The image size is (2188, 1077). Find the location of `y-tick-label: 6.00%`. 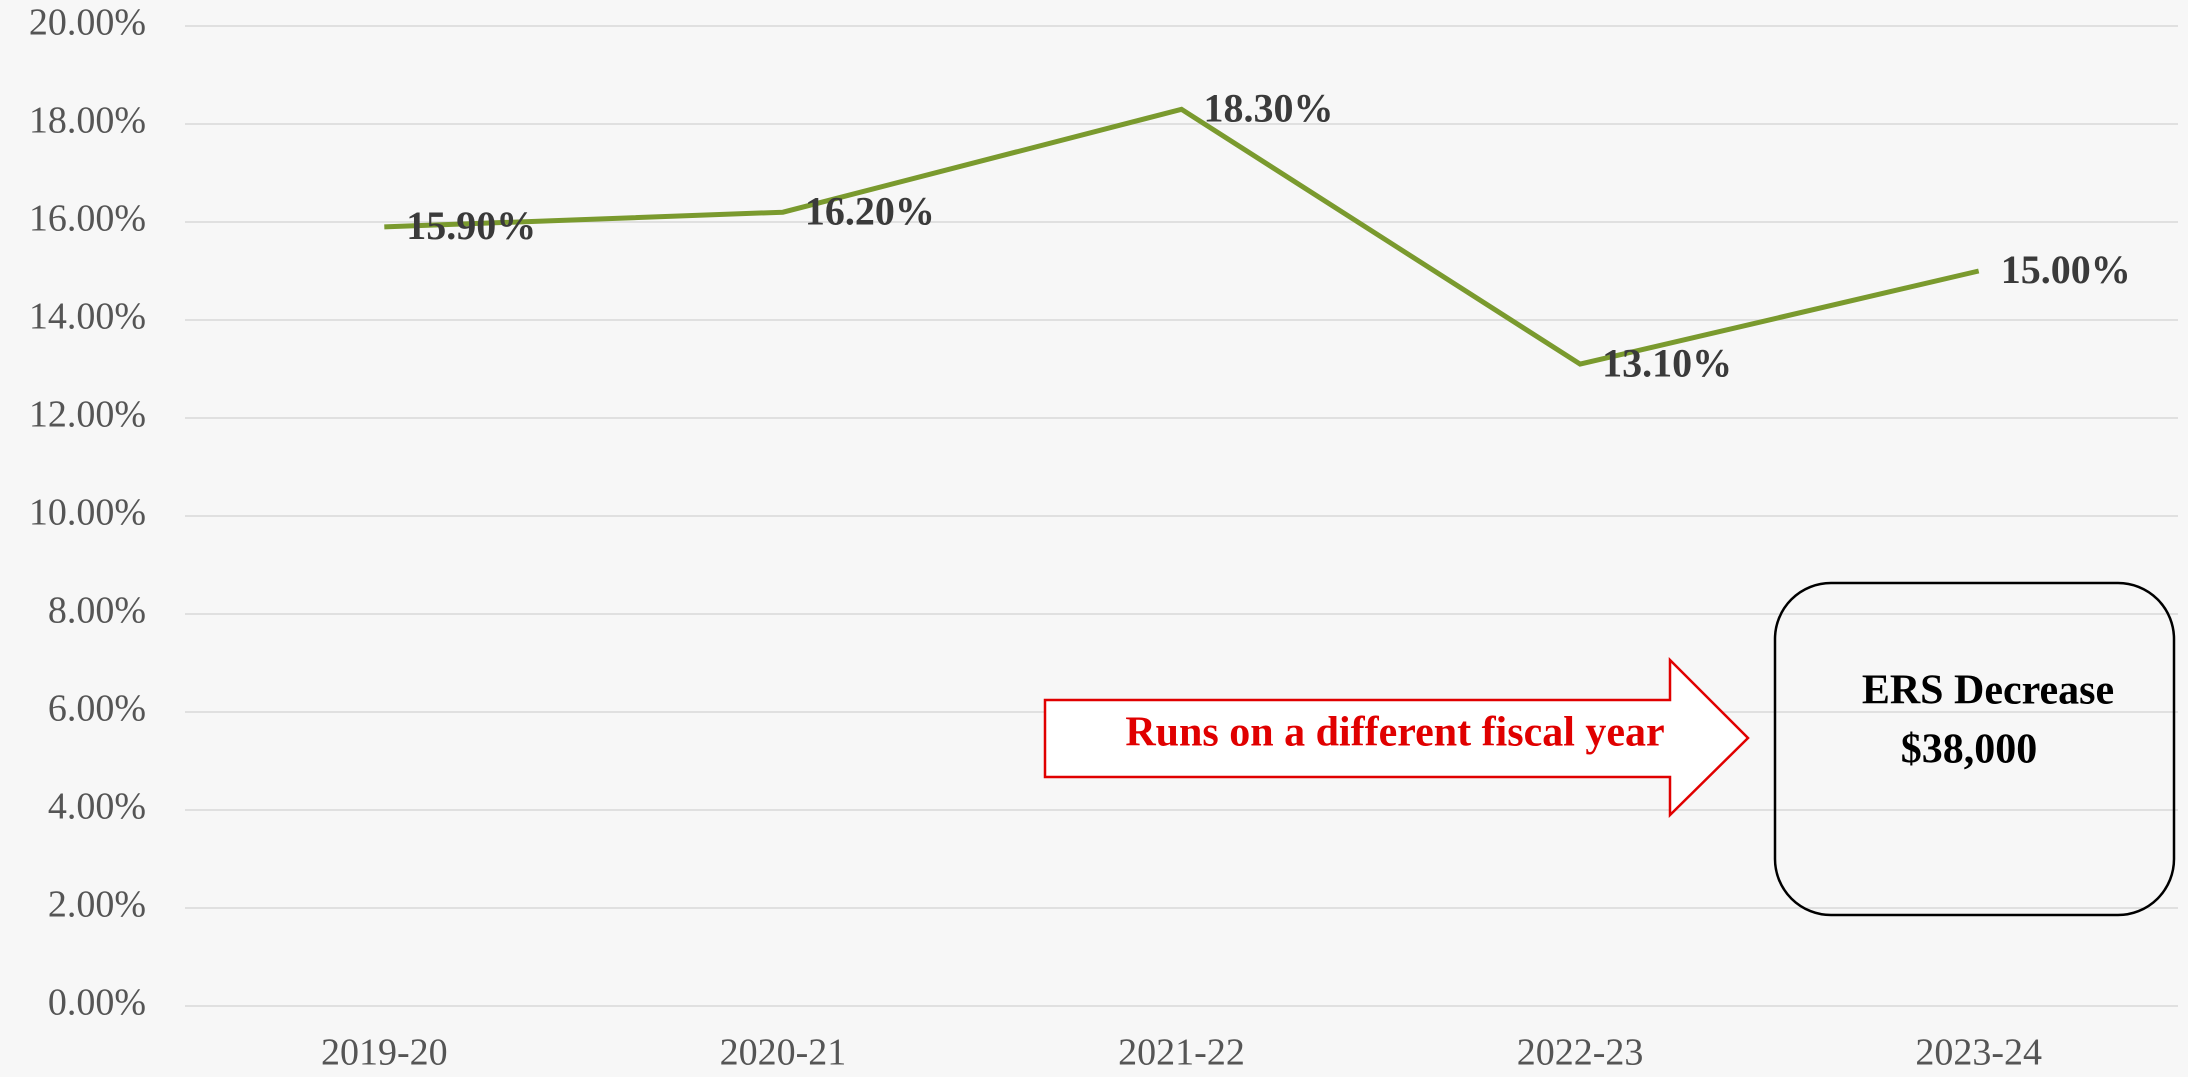

y-tick-label: 6.00% is located at coordinates (97, 709).